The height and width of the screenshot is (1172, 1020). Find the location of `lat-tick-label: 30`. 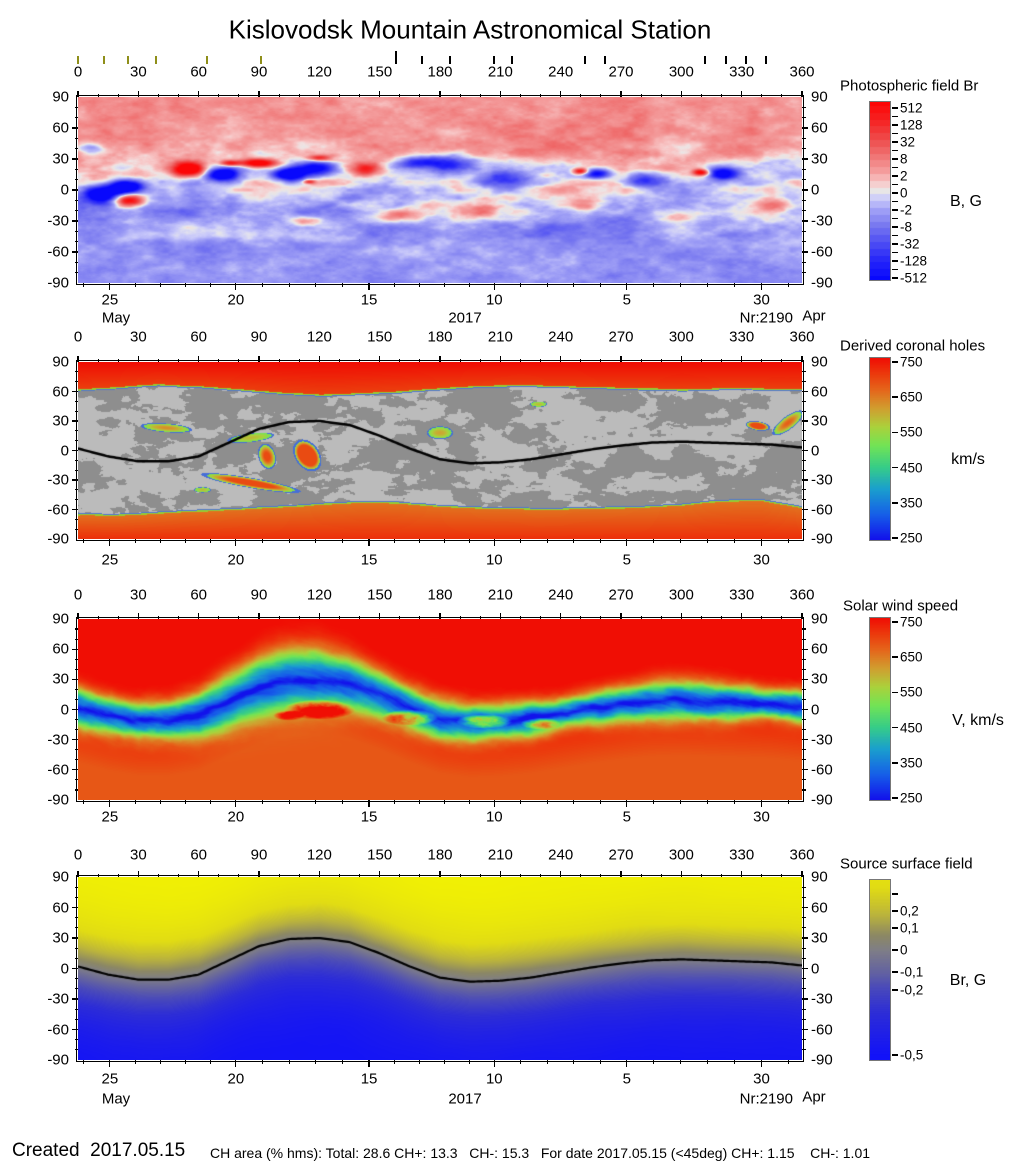

lat-tick-label: 30 is located at coordinates (819, 421).